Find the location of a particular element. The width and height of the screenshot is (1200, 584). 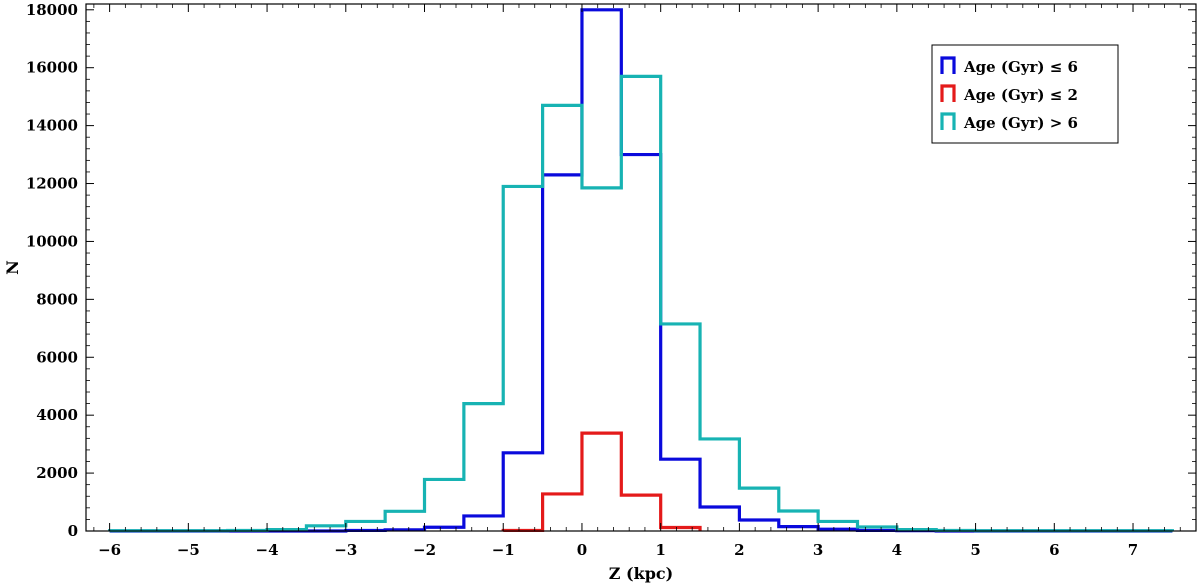

x-tick-label: −5 is located at coordinates (188, 550).